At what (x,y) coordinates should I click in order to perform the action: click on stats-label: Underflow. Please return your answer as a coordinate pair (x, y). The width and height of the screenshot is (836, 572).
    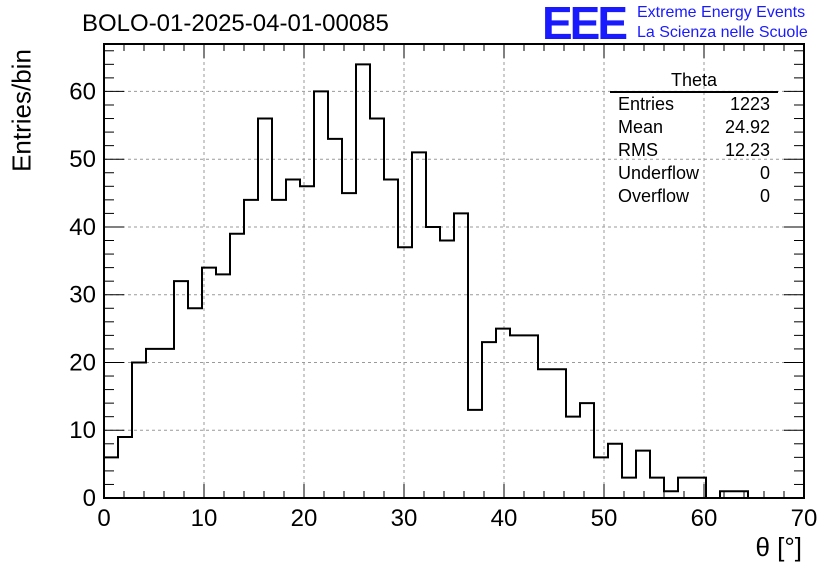
    Looking at the image, I should click on (659, 173).